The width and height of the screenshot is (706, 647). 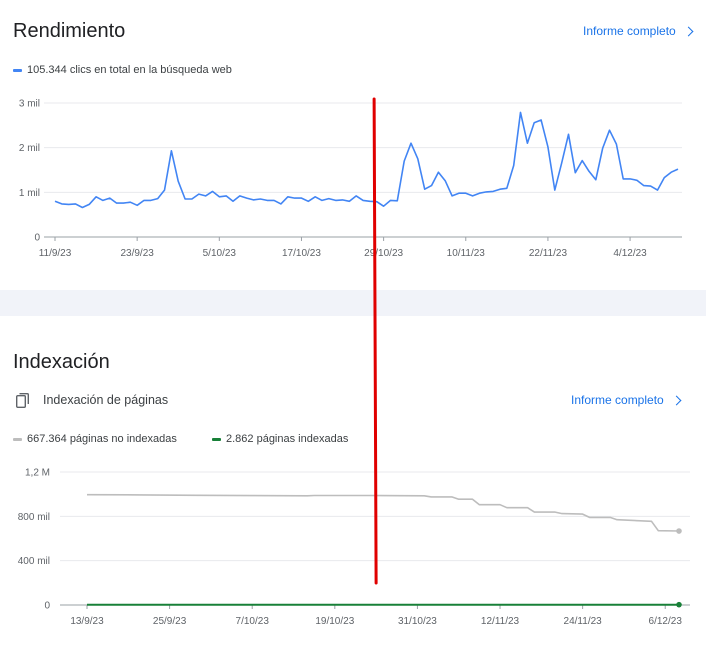 What do you see at coordinates (34, 517) in the screenshot?
I see `y-tick-label: 800 mil` at bounding box center [34, 517].